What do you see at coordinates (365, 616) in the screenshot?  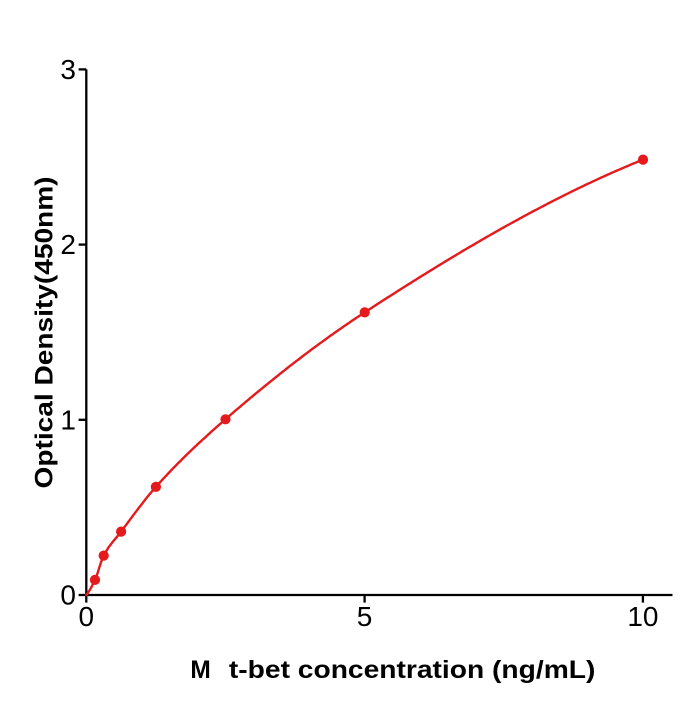 I see `svg-text: 5` at bounding box center [365, 616].